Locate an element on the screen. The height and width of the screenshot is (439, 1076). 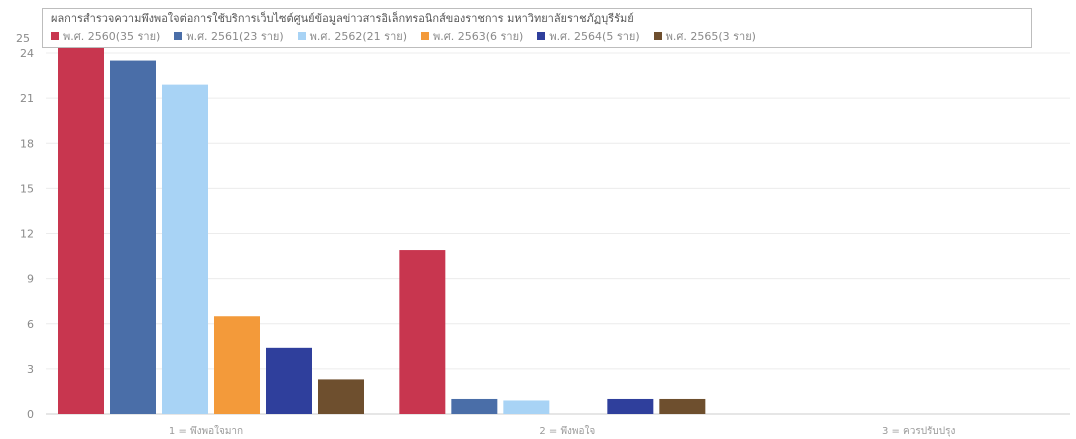
y-tick-label: 21 is located at coordinates (27, 98).